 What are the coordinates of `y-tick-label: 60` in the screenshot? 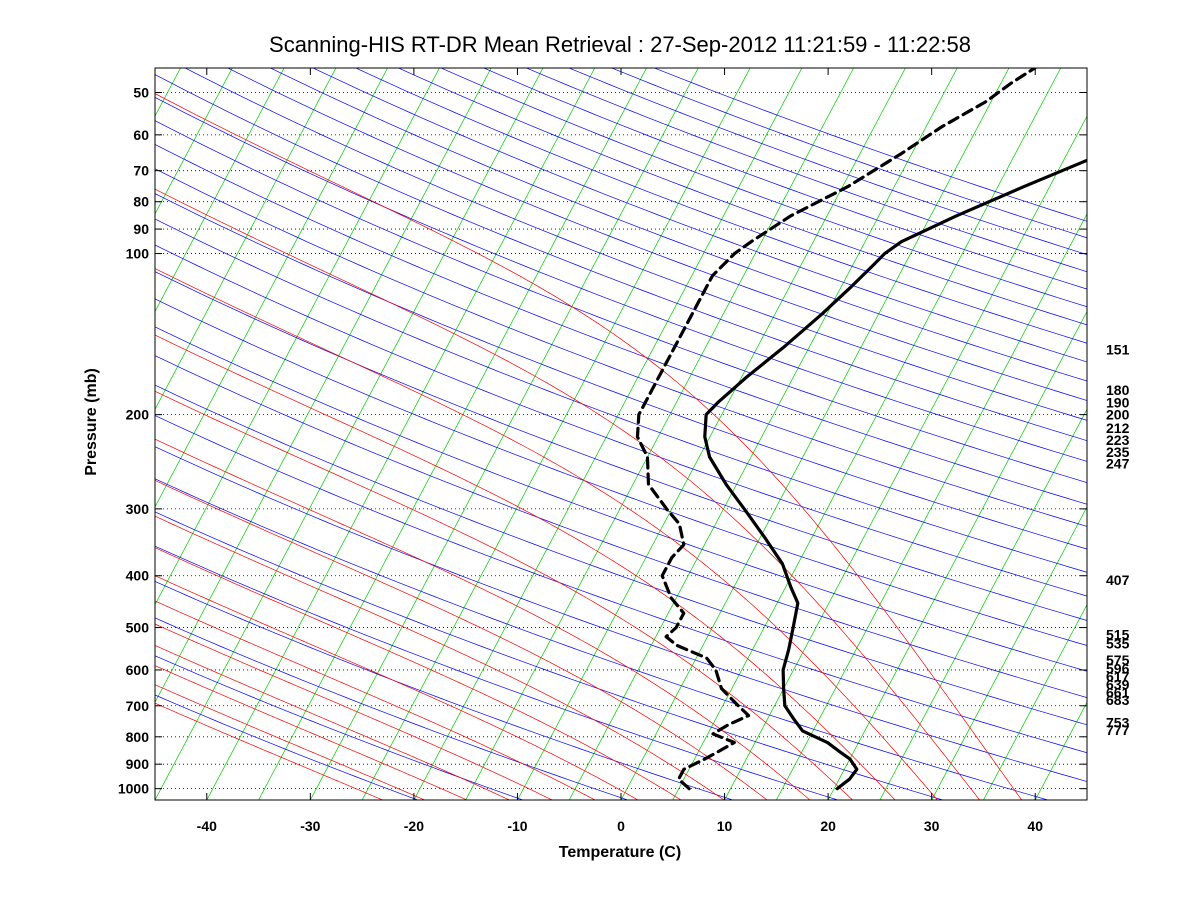 It's located at (141, 135).